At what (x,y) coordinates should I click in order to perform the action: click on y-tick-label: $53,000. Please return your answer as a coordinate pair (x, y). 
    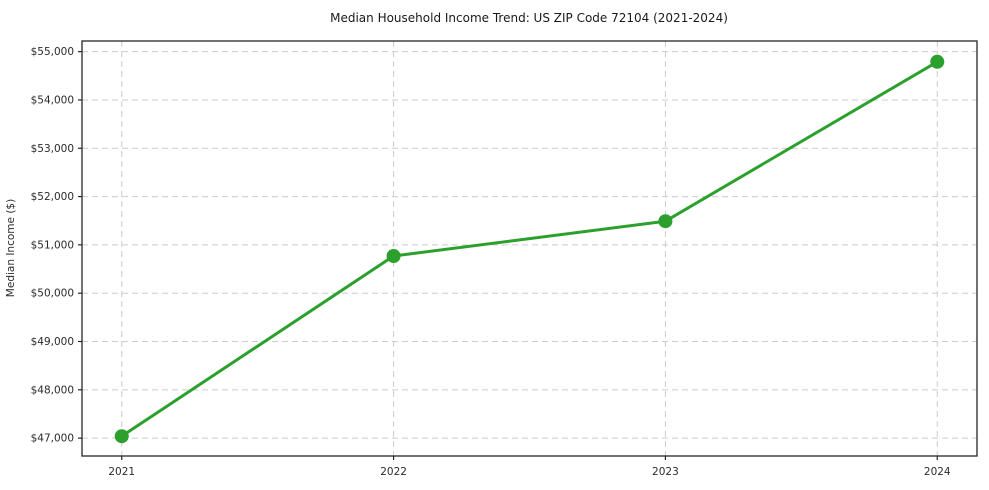
    Looking at the image, I should click on (52, 149).